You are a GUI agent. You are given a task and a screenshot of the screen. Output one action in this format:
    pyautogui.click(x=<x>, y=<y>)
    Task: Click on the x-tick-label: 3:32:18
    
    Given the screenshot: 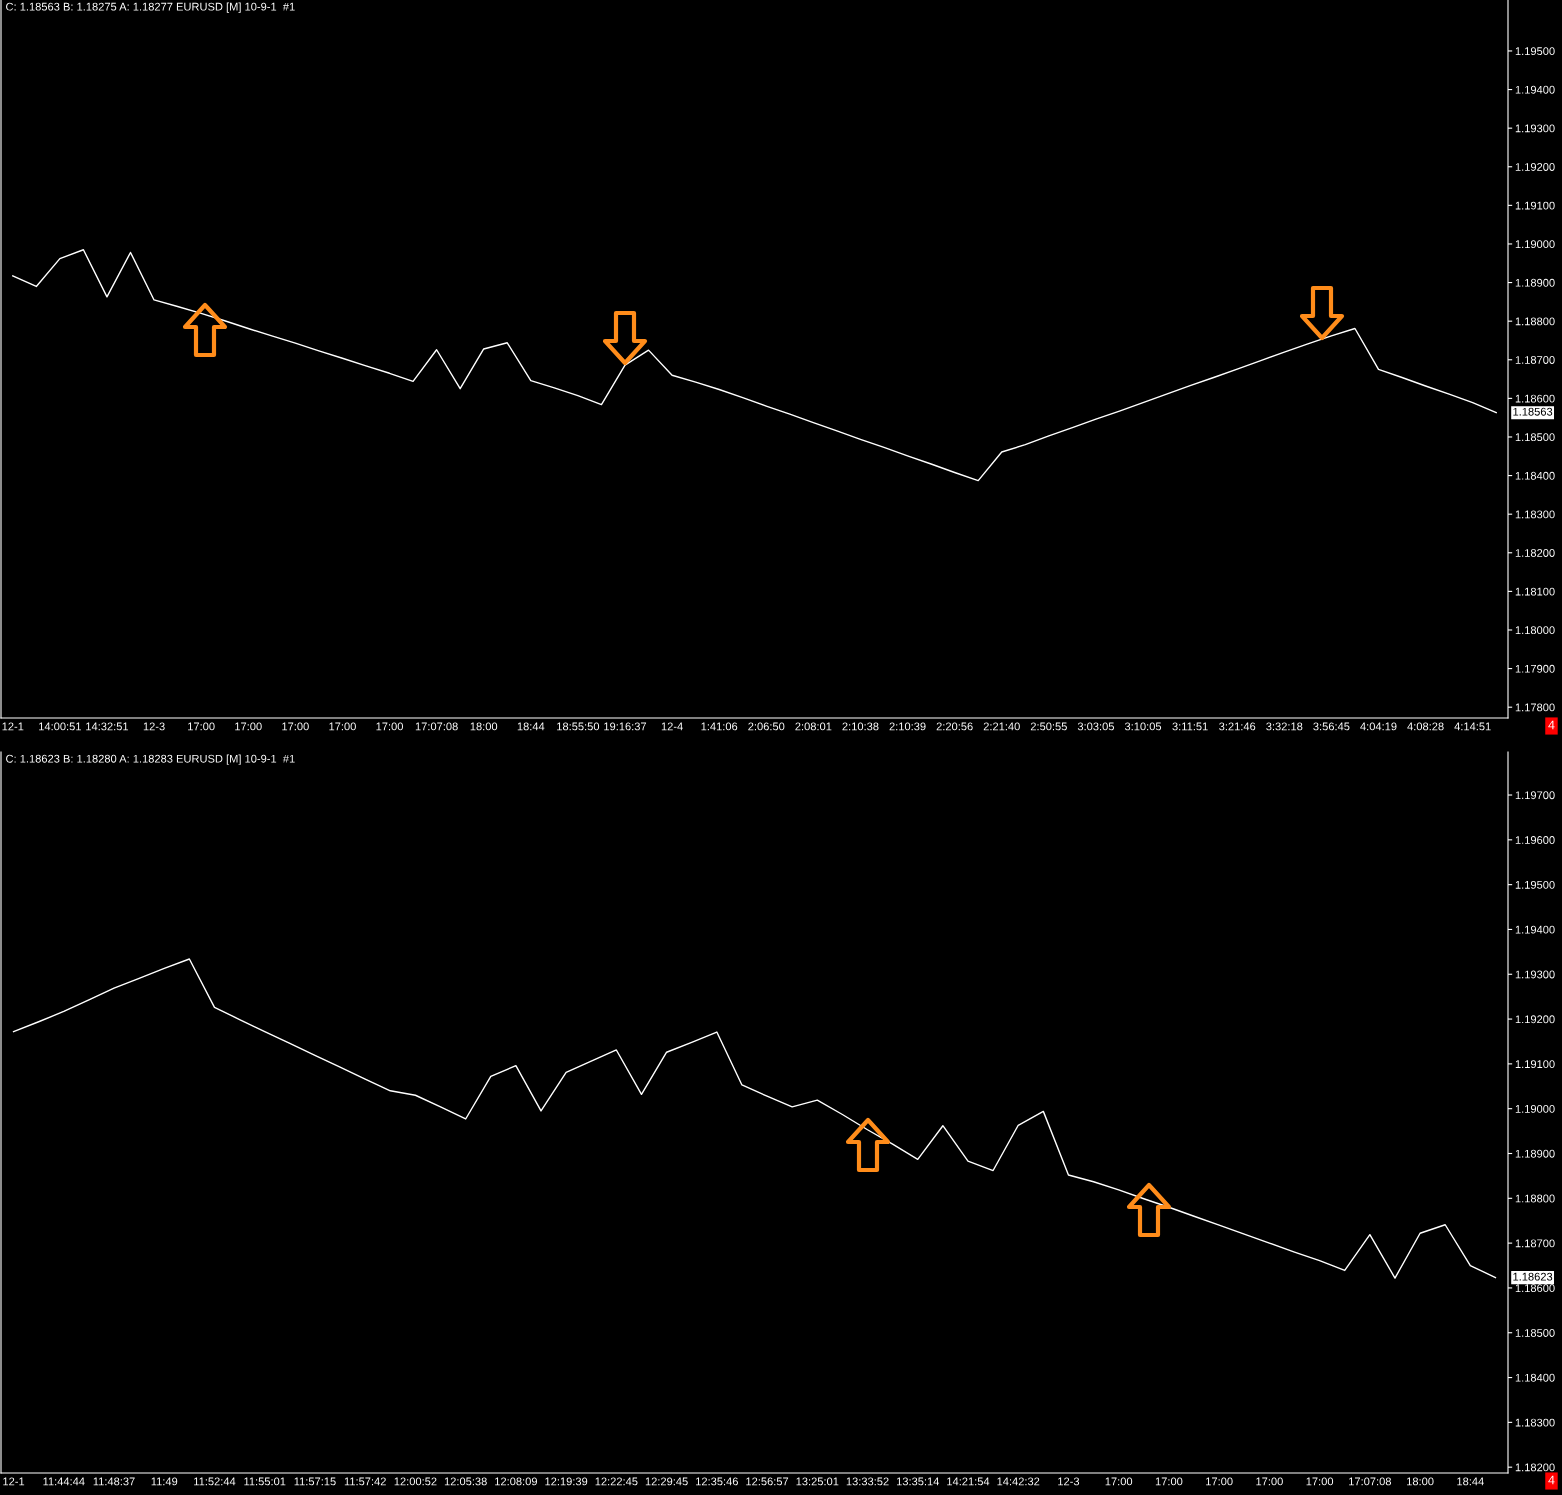 What is the action you would take?
    pyautogui.click(x=1284, y=726)
    